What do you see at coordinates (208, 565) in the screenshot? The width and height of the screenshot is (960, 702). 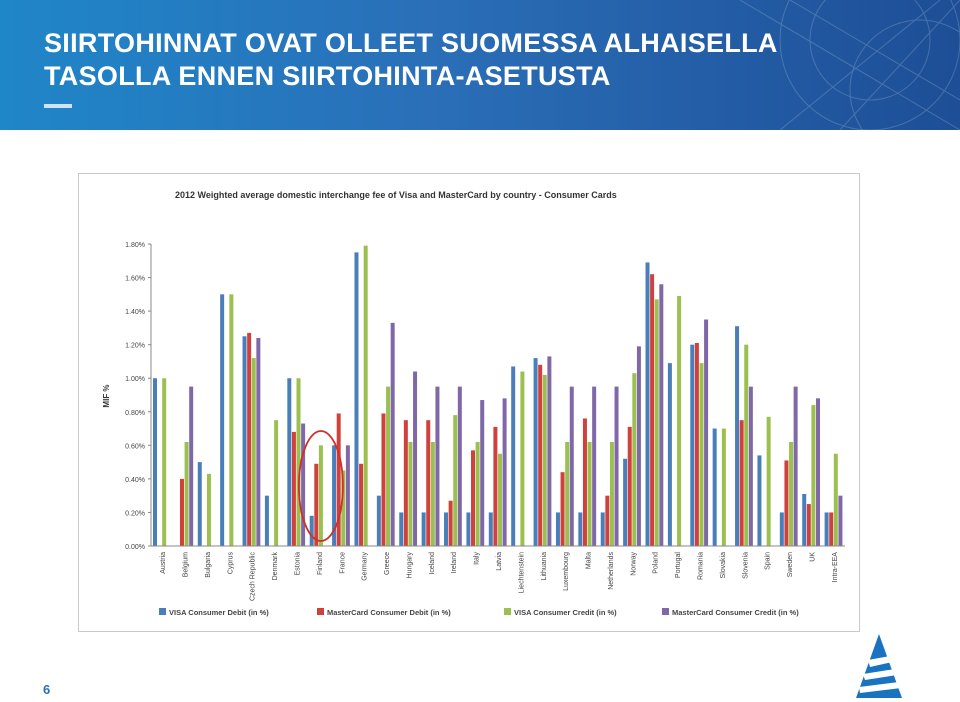 I see `x-tick-label: Bulgaria` at bounding box center [208, 565].